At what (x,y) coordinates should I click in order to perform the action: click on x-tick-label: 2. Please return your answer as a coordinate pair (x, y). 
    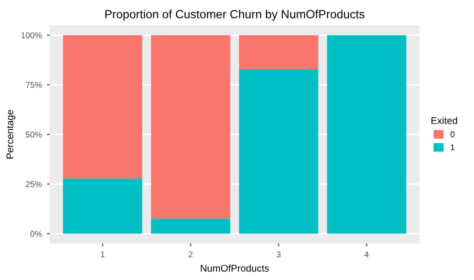
    Looking at the image, I should click on (190, 254).